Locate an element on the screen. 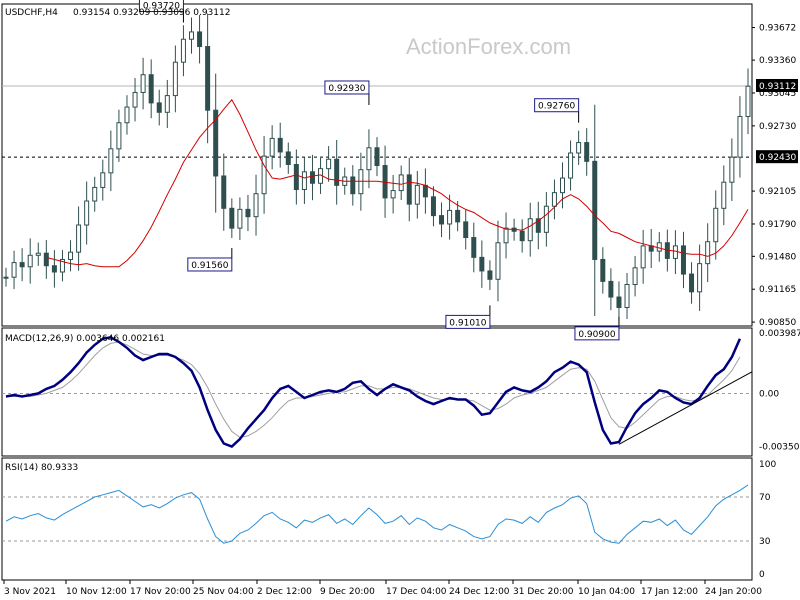 Image resolution: width=800 pixels, height=600 pixels. macd-y-tick-label: -0.003508 is located at coordinates (779, 448).